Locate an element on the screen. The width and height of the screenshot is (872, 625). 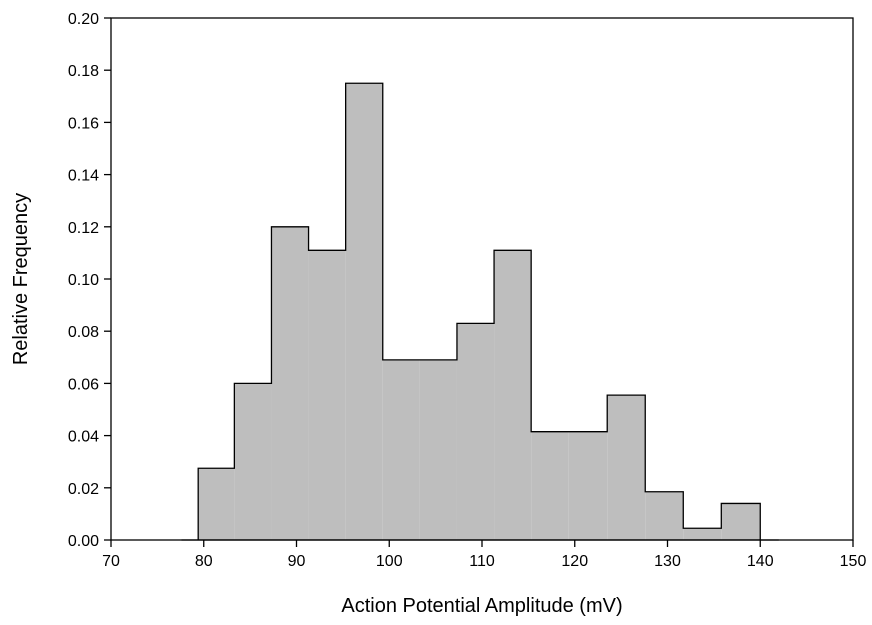
x-tick-label-7: 140 is located at coordinates (760, 561).